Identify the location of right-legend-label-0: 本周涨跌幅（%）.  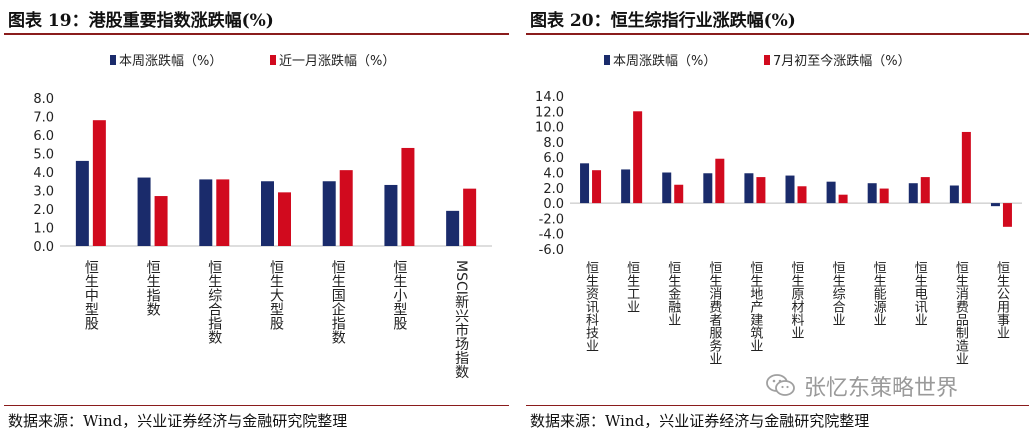
(664, 61).